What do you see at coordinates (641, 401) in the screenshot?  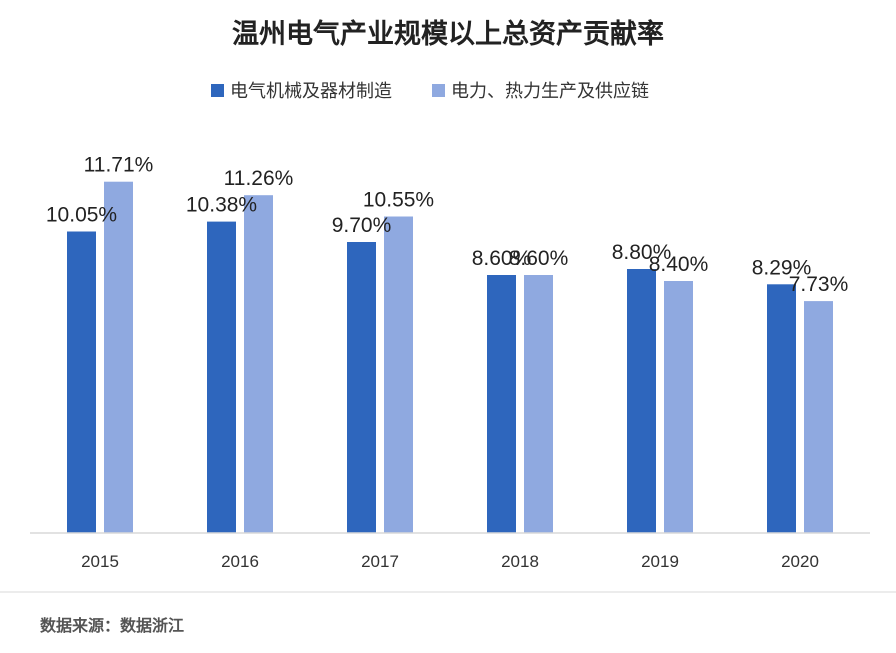 I see `bar-electrical-machinery-2019` at bounding box center [641, 401].